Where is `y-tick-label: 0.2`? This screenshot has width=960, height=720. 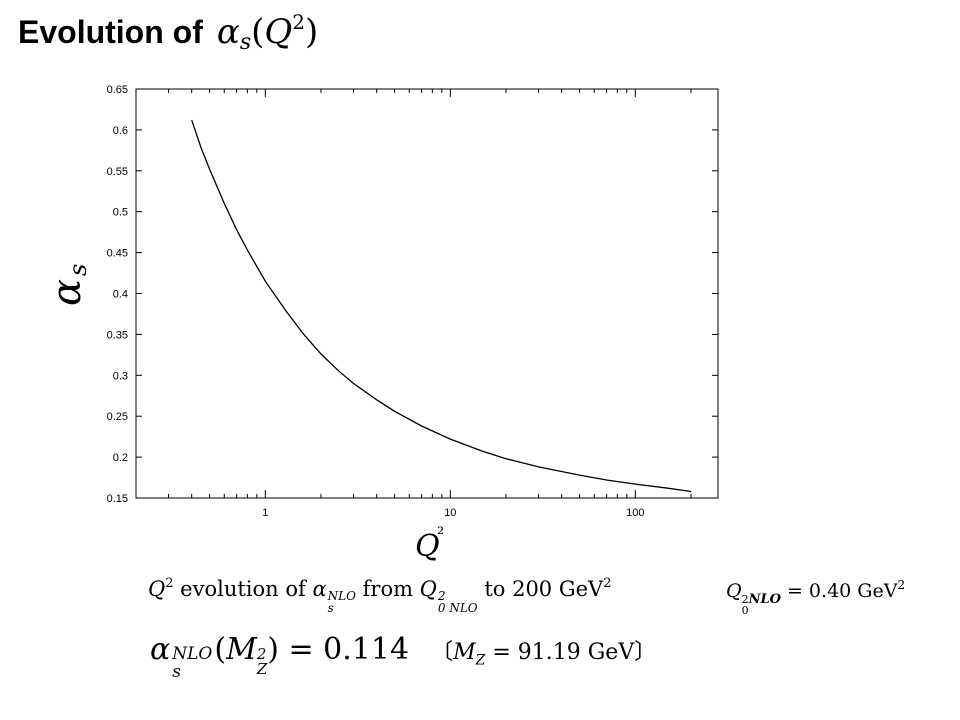 y-tick-label: 0.2 is located at coordinates (120, 458).